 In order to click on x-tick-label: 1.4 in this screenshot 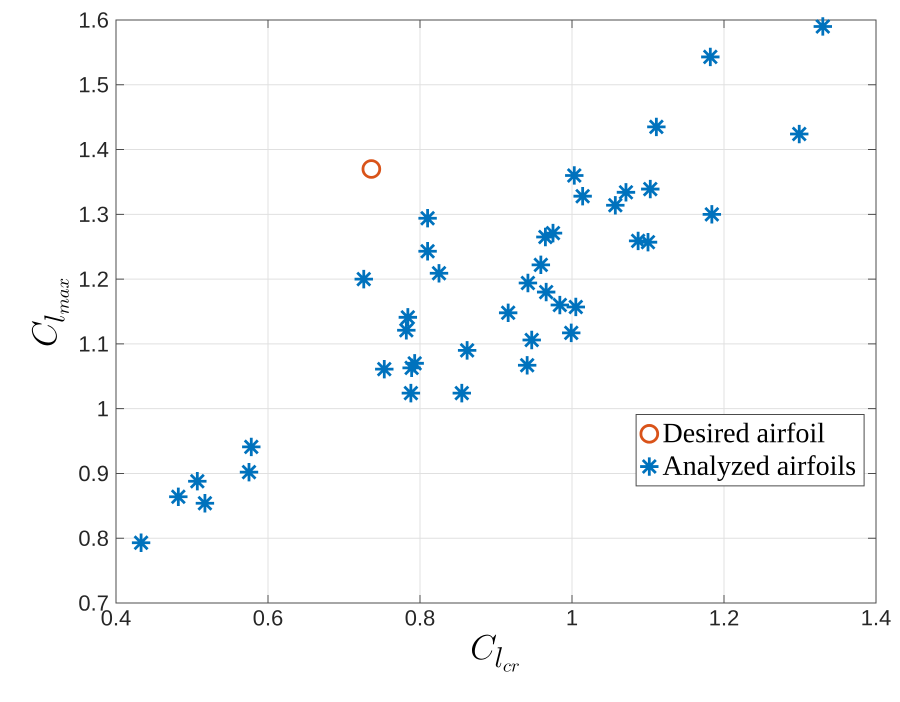, I will do `click(876, 618)`.